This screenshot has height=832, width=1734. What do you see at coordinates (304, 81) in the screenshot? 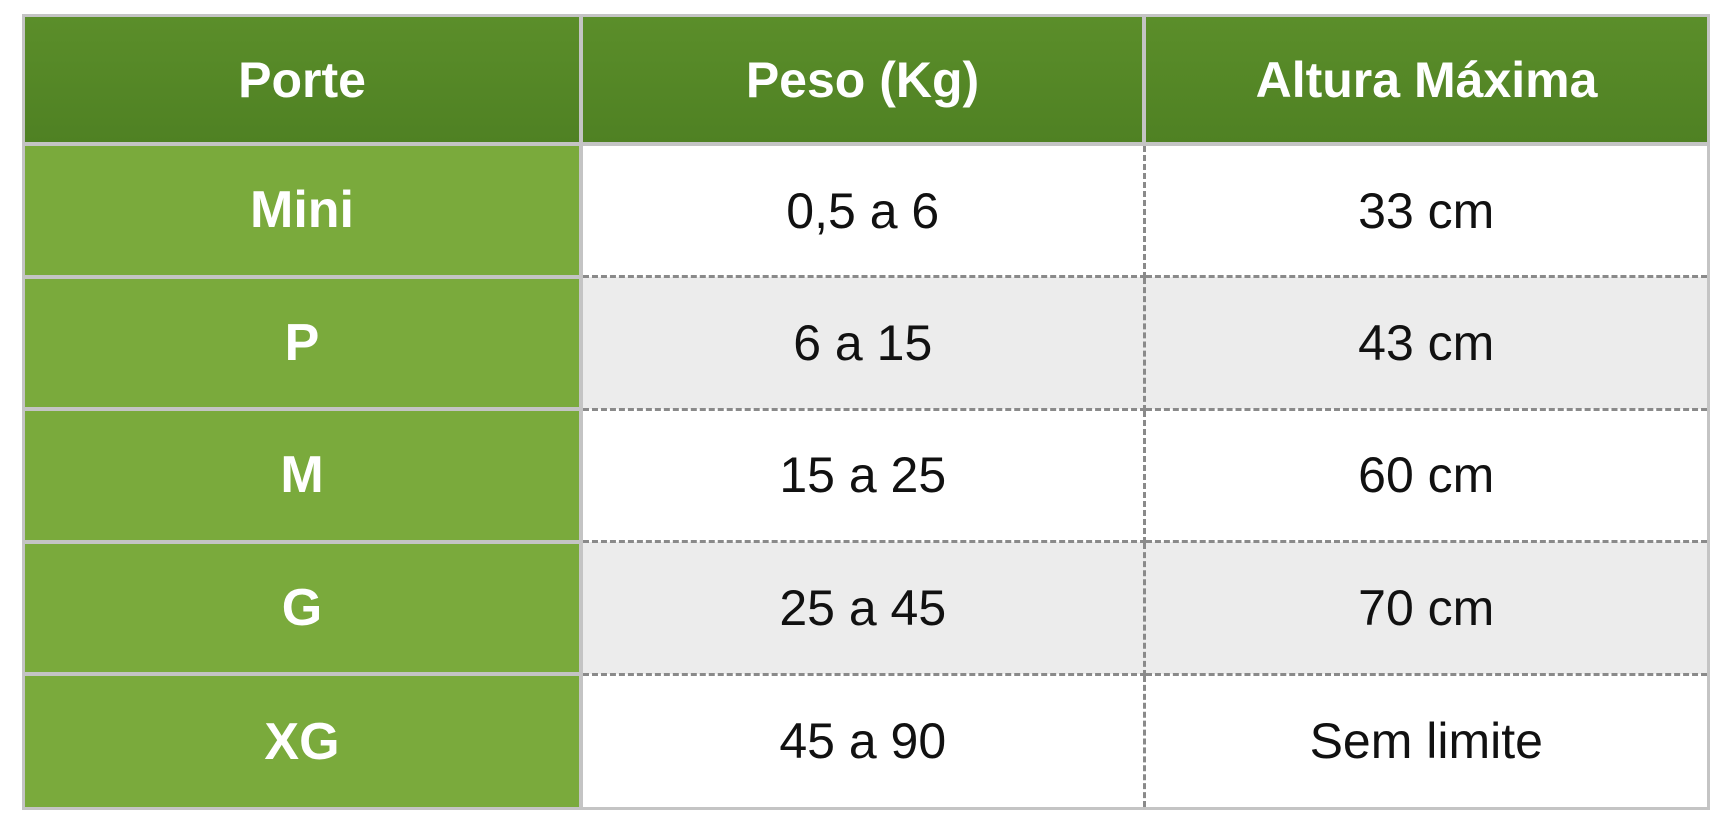
I see `header-porte: Porte` at bounding box center [304, 81].